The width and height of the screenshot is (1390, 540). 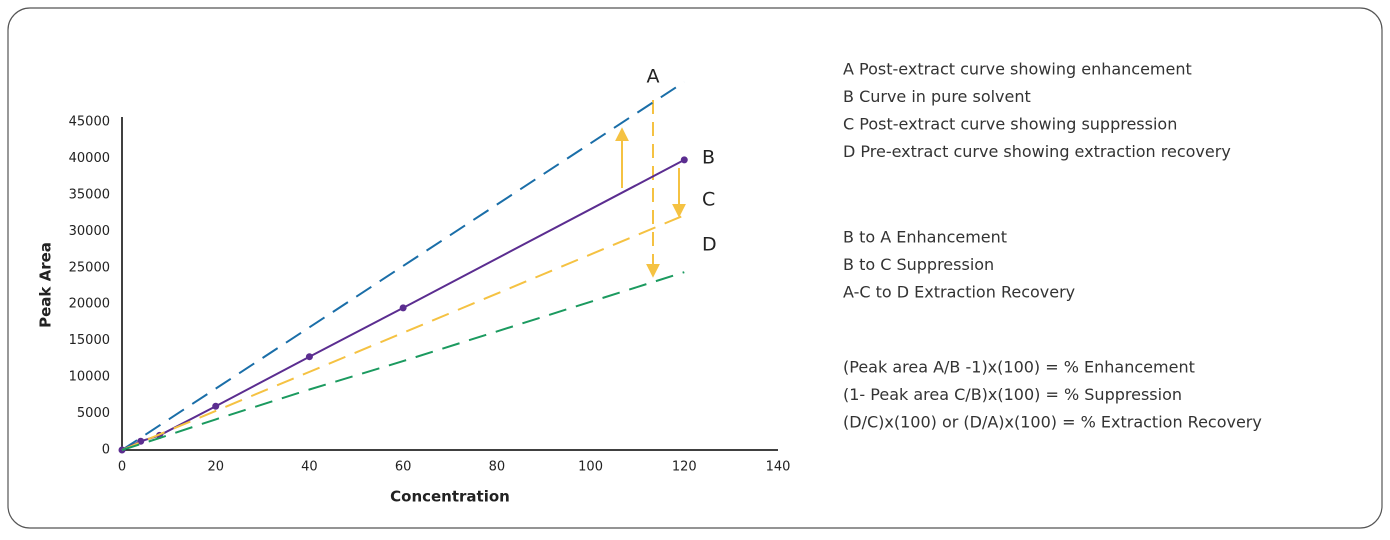 I want to click on note-line: C Post-extract curve showing suppression, so click(x=1010, y=124).